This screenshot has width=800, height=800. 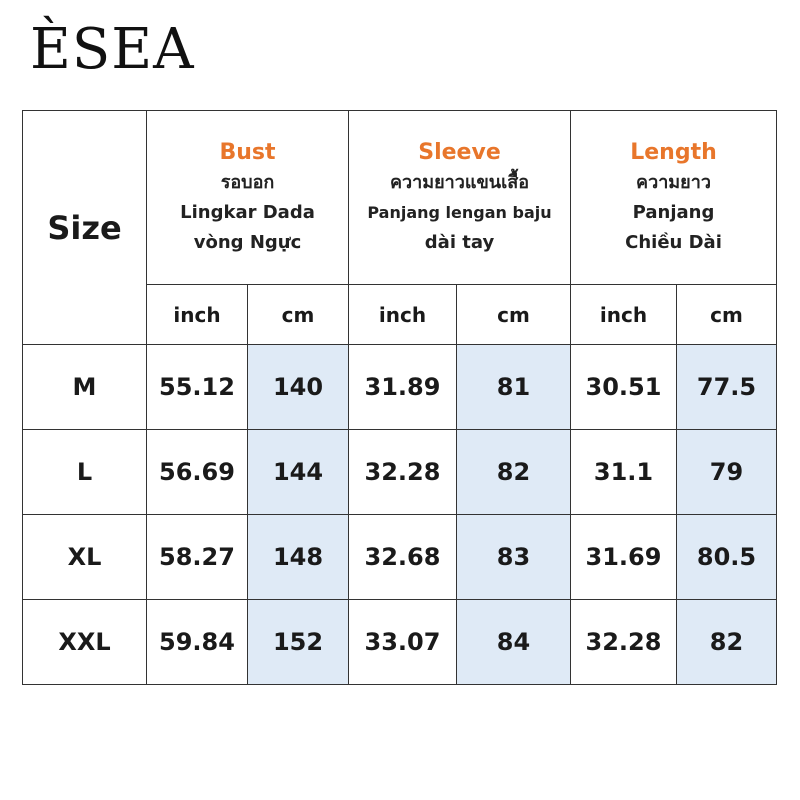 What do you see at coordinates (623, 557) in the screenshot?
I see `table-cell: 31.69` at bounding box center [623, 557].